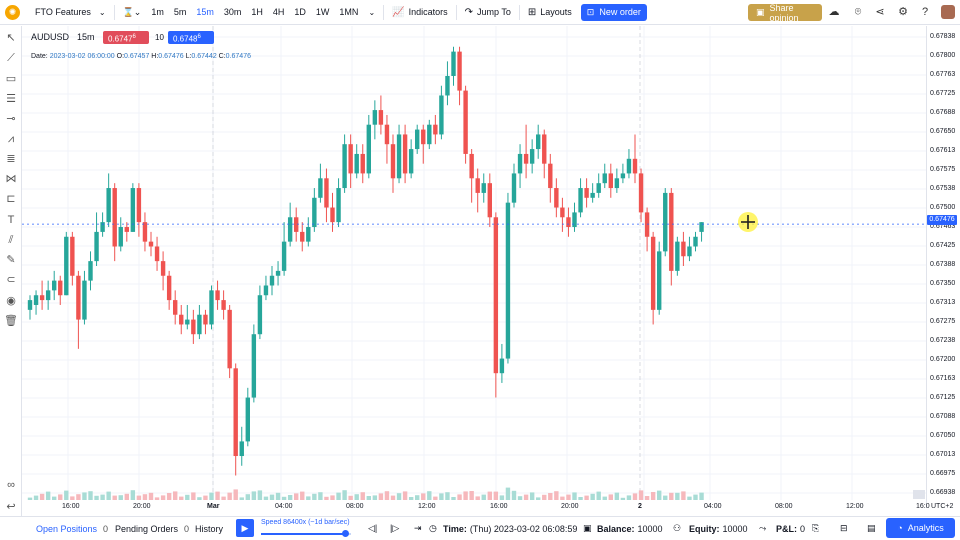  What do you see at coordinates (82, 56) in the screenshot?
I see `date-value: 2023-03-02 06:00:00` at bounding box center [82, 56].